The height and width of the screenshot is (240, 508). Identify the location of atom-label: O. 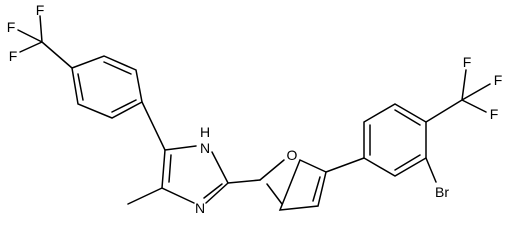
(292, 155).